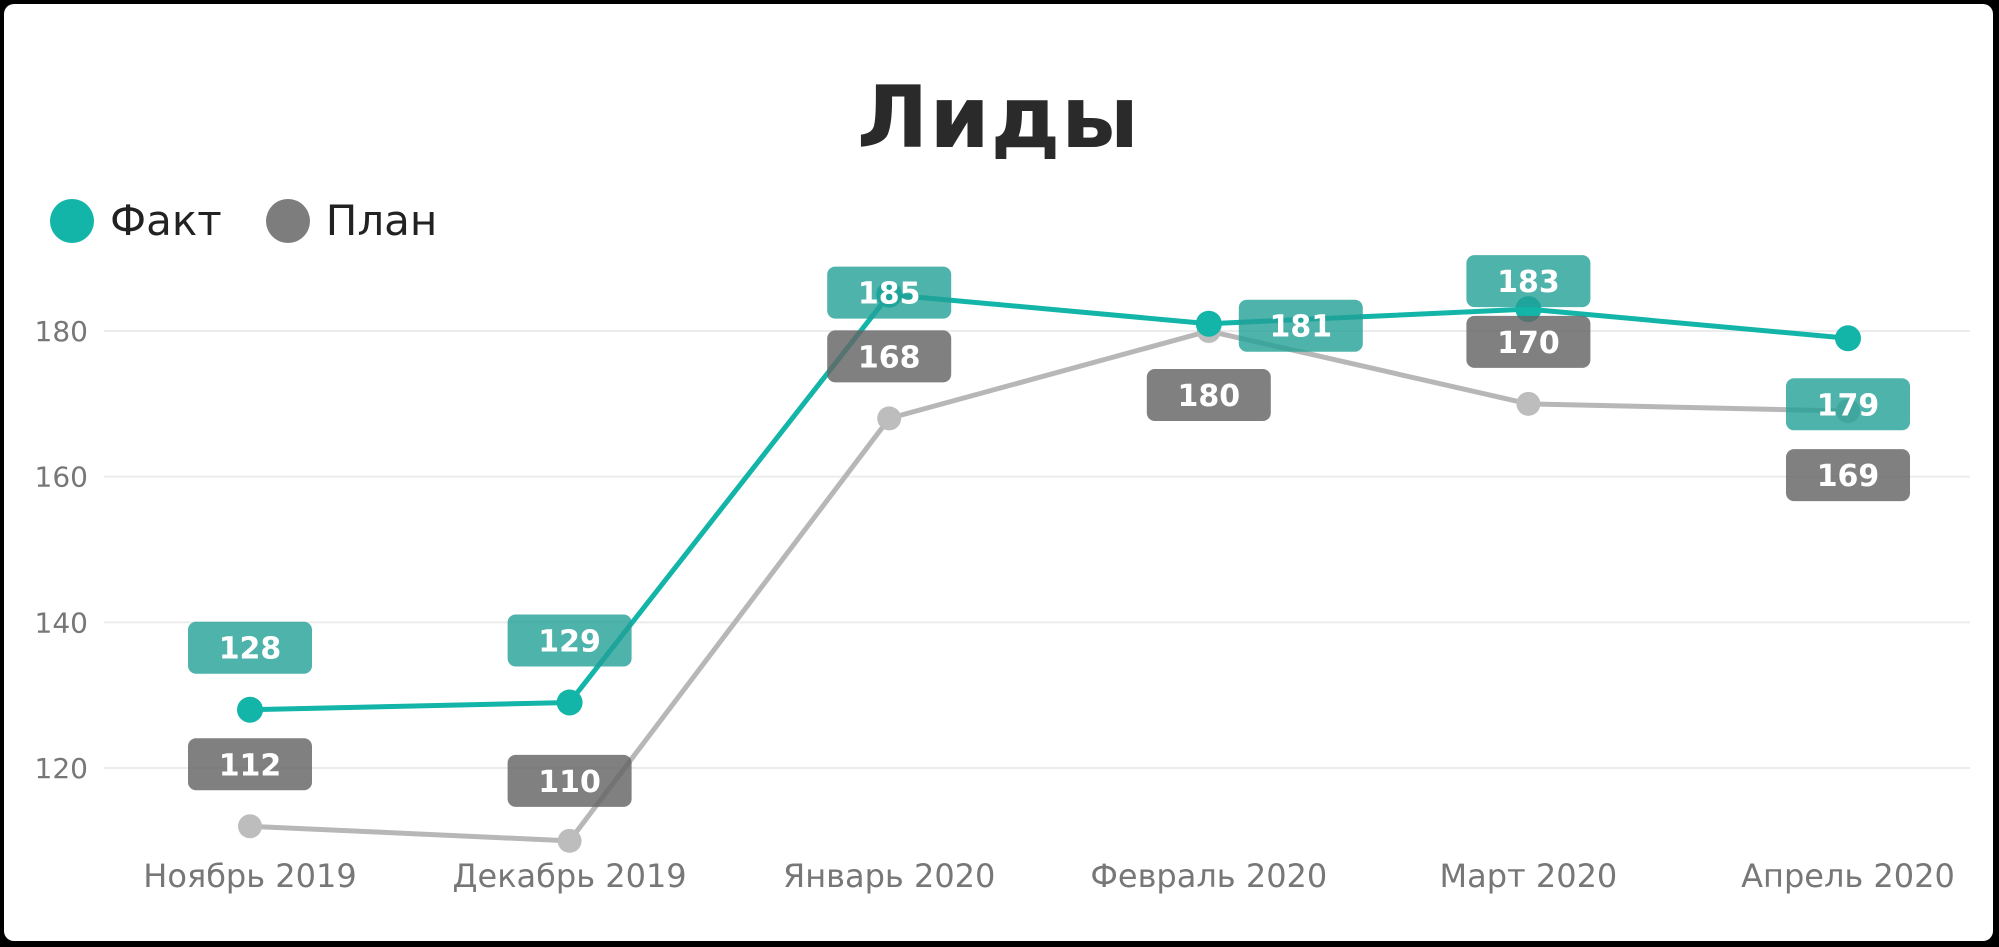 The image size is (1999, 947). I want to click on data-label-fact: 129, so click(569, 641).